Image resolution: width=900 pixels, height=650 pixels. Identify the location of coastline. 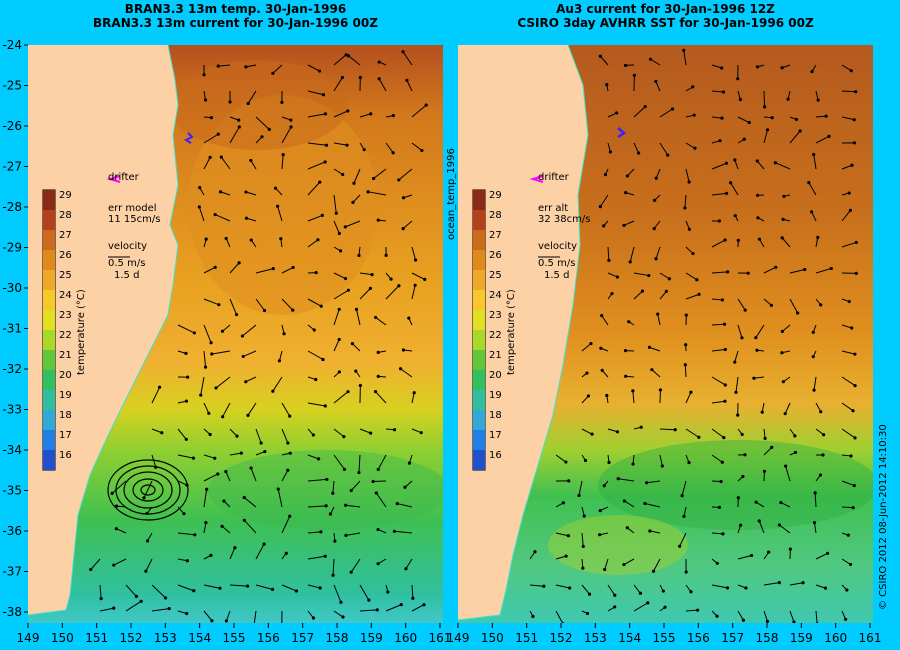
(103, 330).